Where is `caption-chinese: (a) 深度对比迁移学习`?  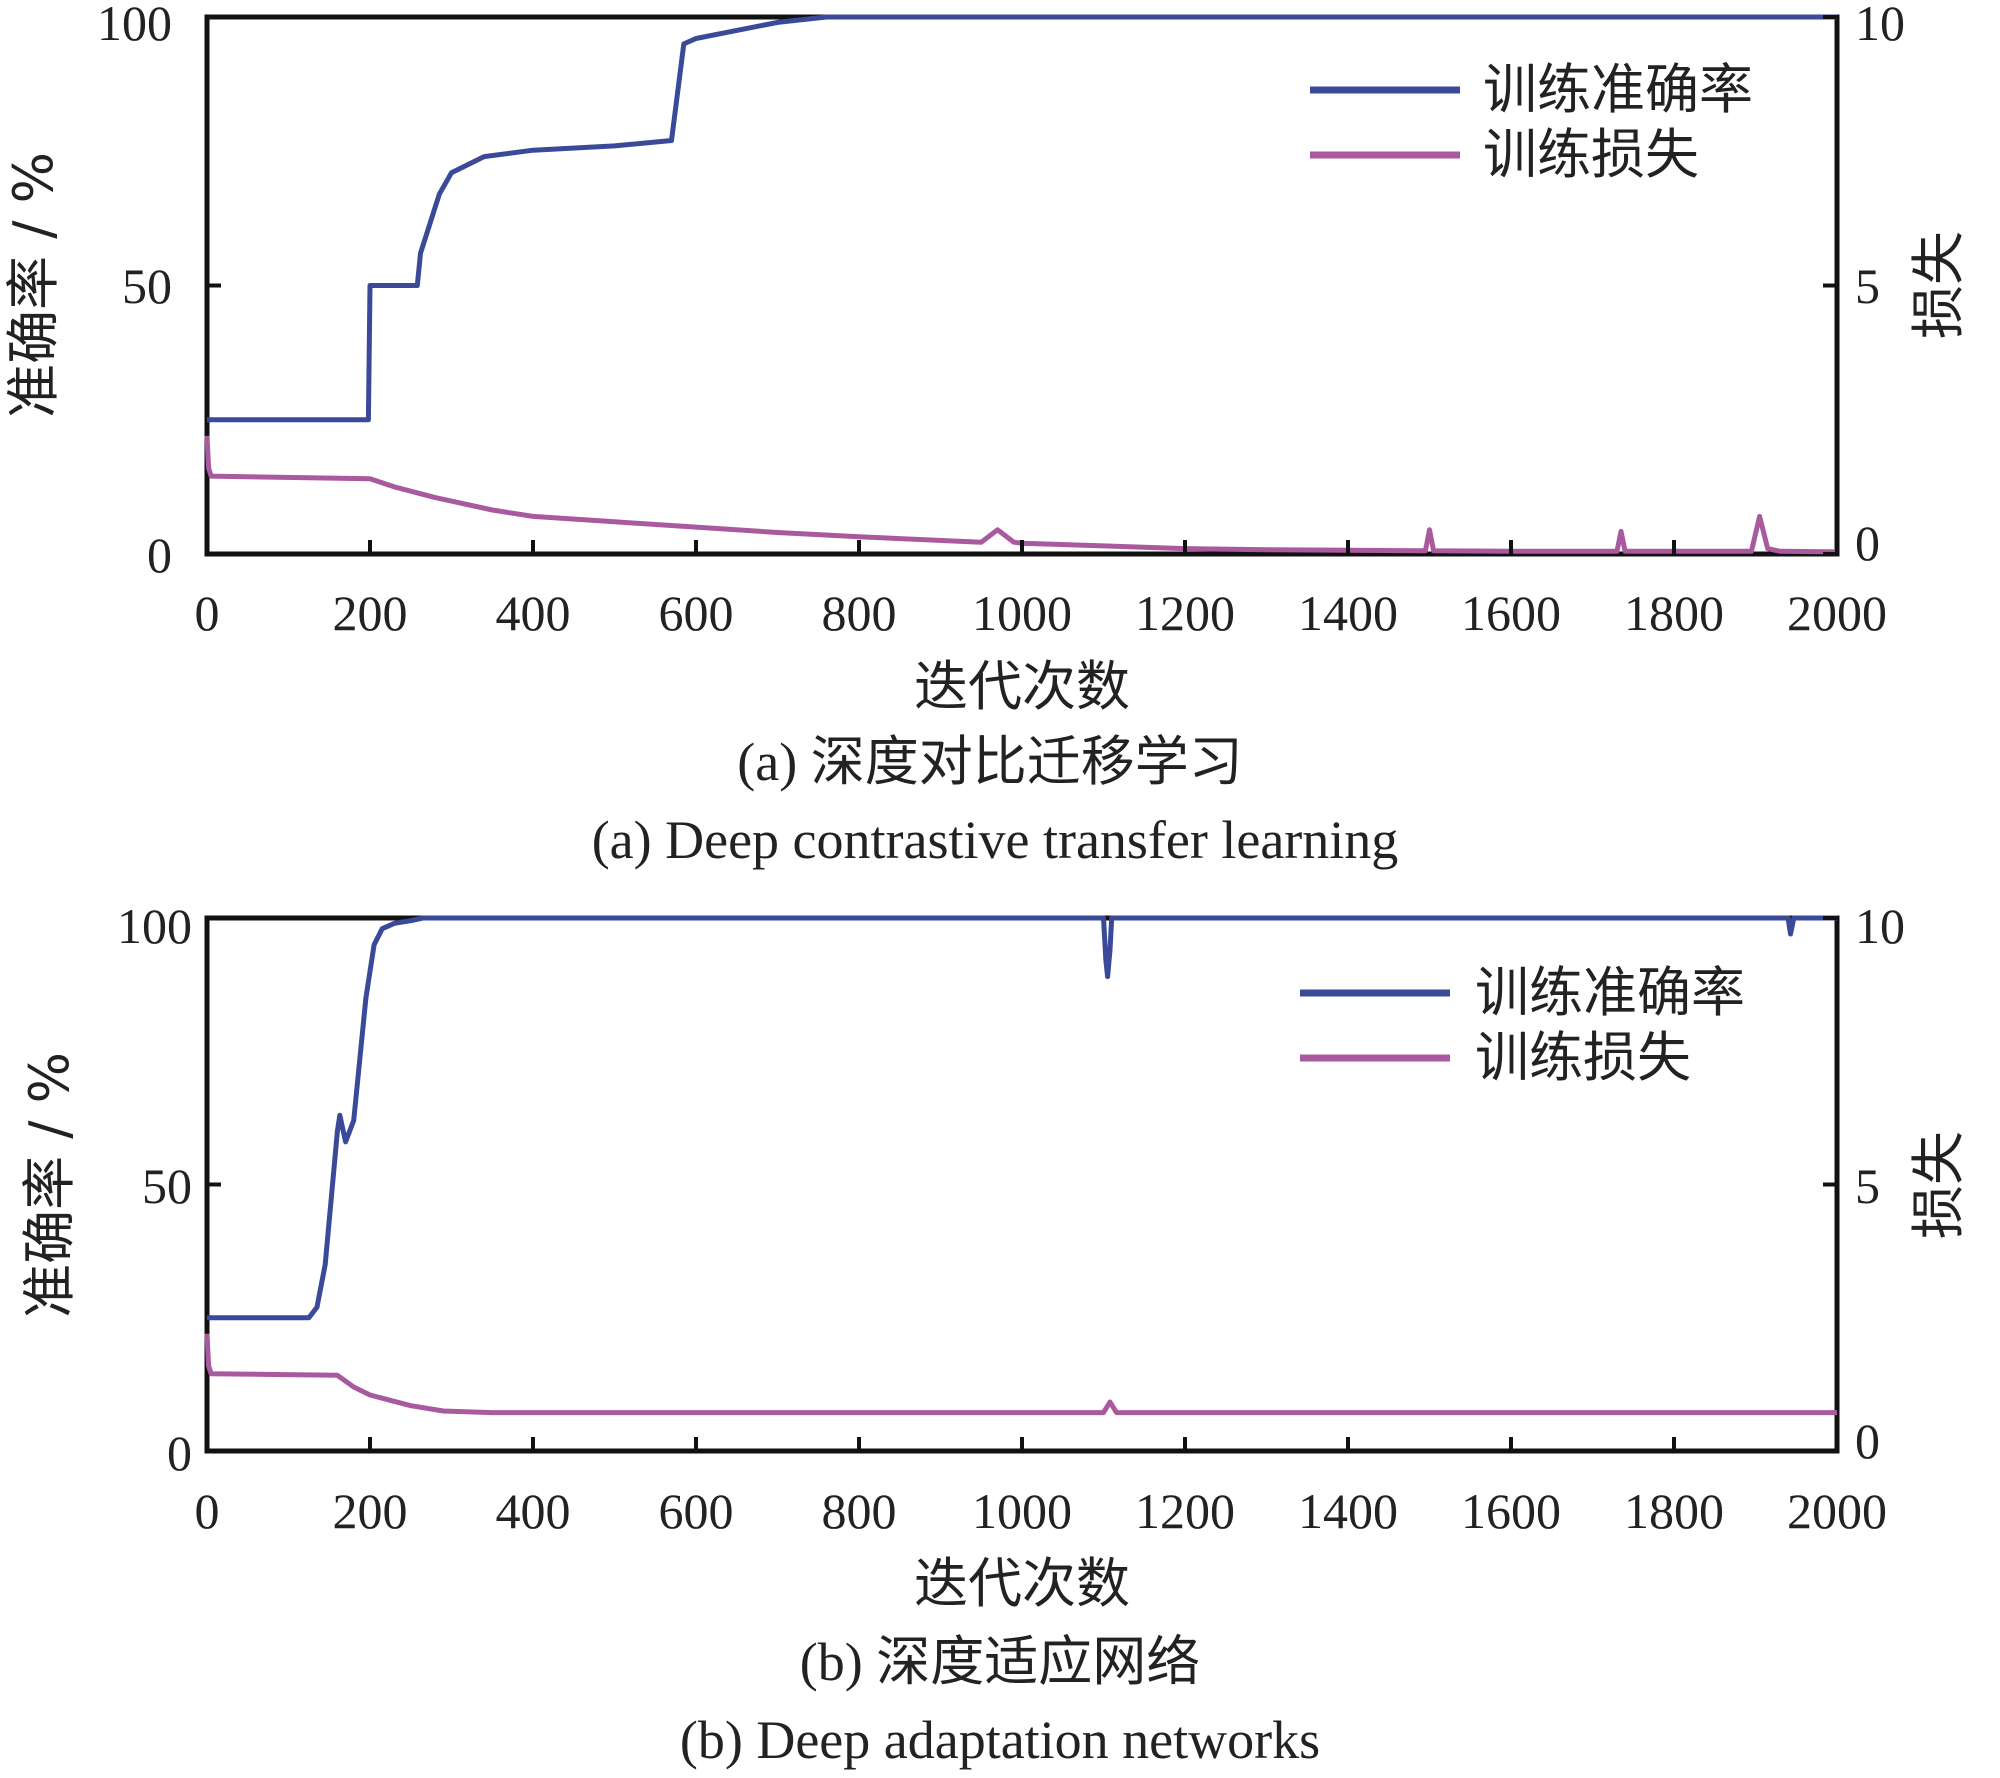 caption-chinese: (a) 深度对比迁移学习 is located at coordinates (989, 762).